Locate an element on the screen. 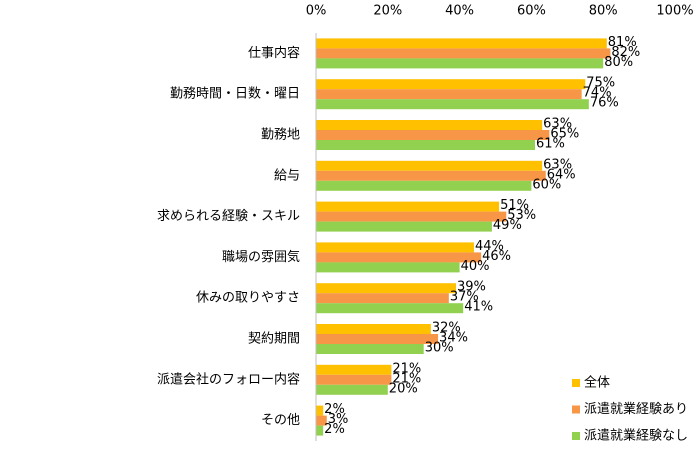 The image size is (700, 449). x-tick-label: 0% is located at coordinates (316, 11).